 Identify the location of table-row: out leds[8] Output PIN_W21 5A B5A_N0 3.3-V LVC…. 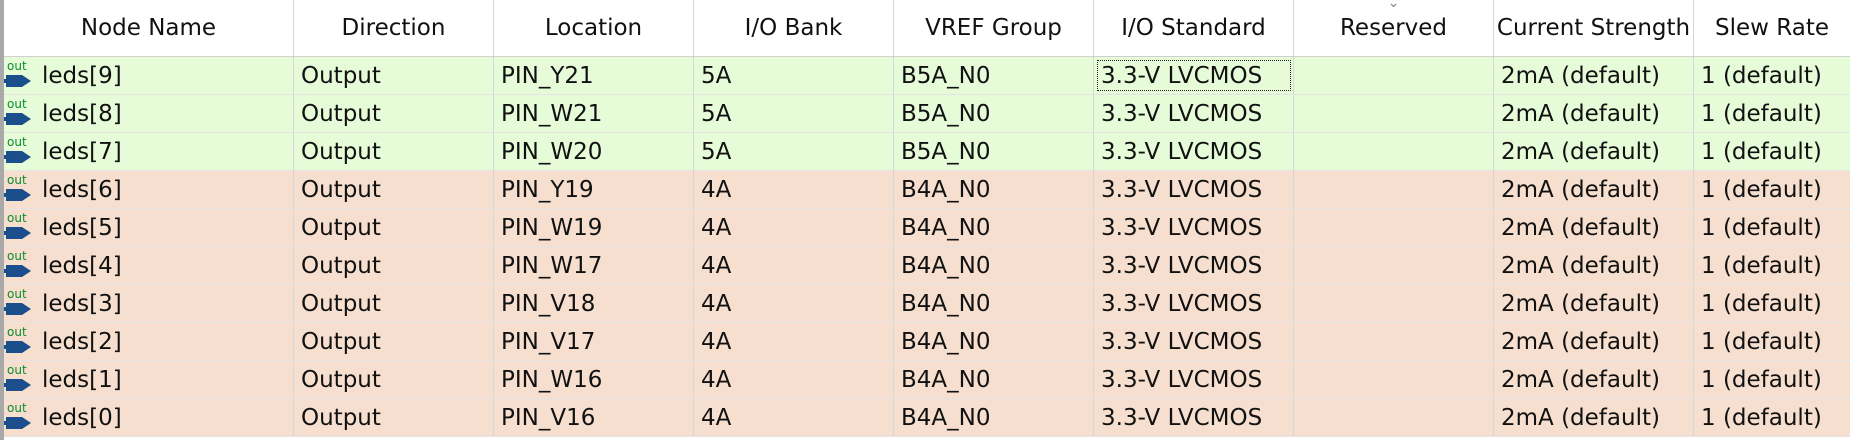
(927, 114).